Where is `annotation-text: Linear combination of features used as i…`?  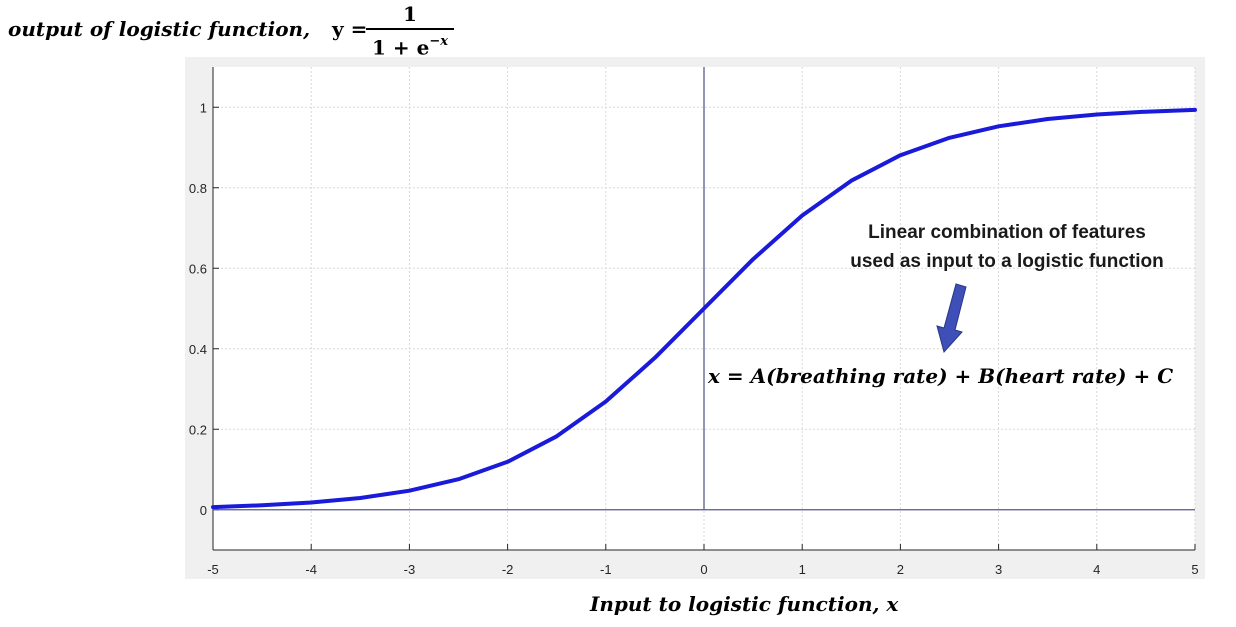 annotation-text: Linear combination of features used as i… is located at coordinates (1007, 247).